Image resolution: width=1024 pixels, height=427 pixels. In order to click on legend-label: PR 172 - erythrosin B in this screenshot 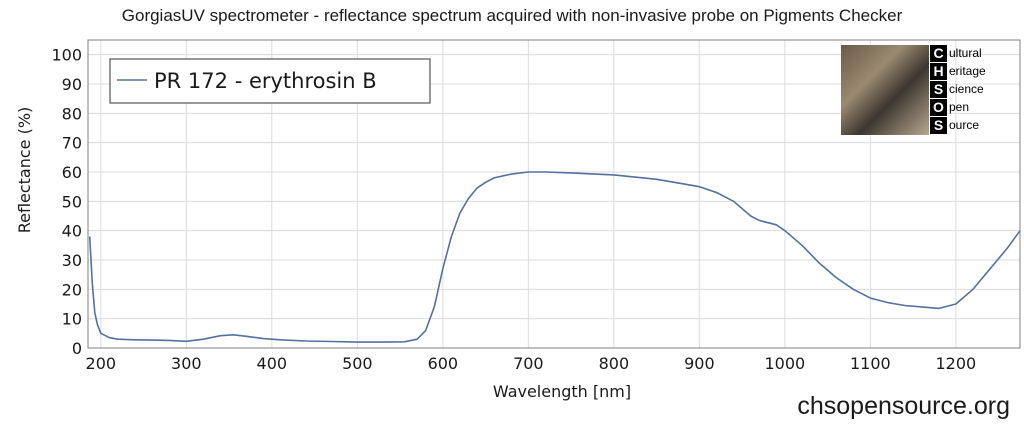, I will do `click(265, 81)`.